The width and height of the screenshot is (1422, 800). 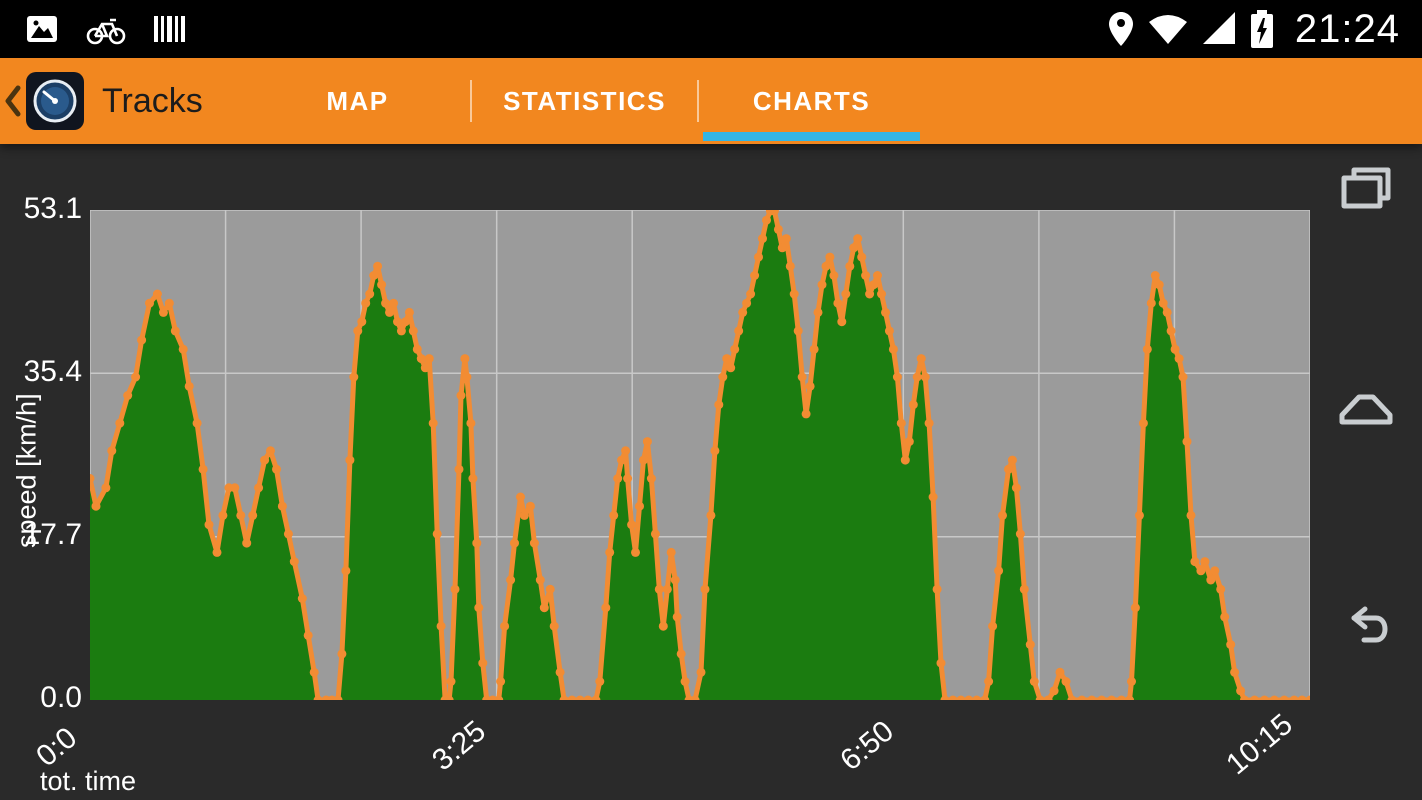 I want to click on tab-bar: MAP STATISTICS CHARTS, so click(x=584, y=101).